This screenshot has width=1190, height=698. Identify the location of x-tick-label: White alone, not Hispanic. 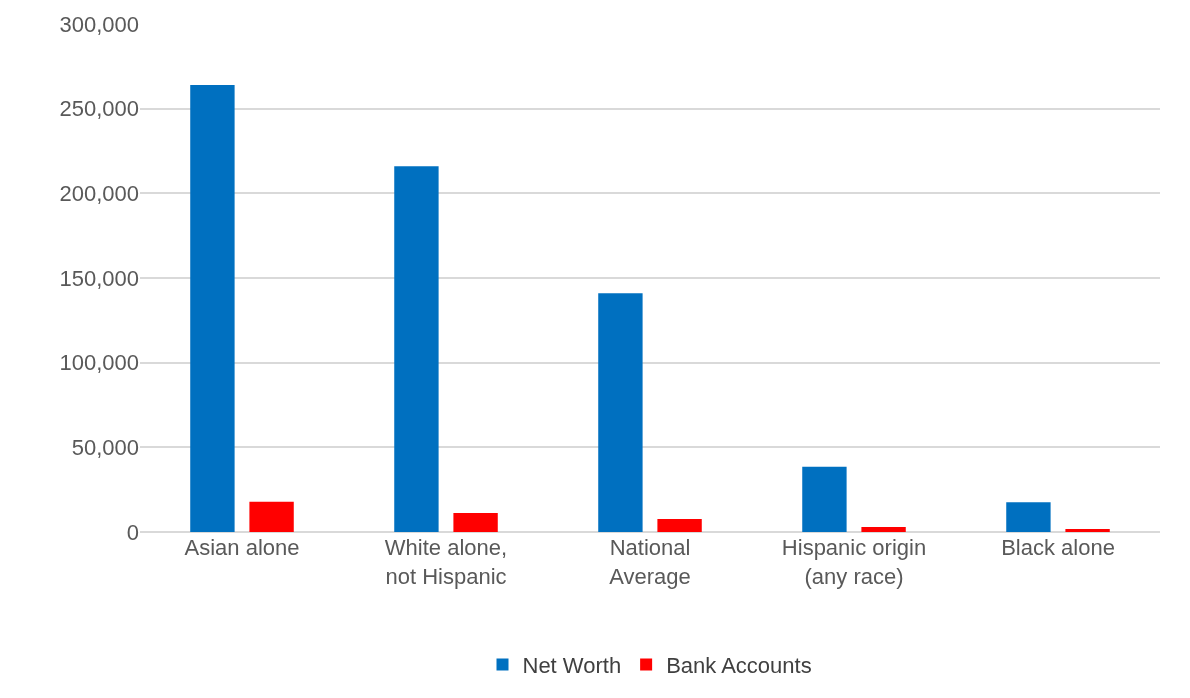
(446, 562).